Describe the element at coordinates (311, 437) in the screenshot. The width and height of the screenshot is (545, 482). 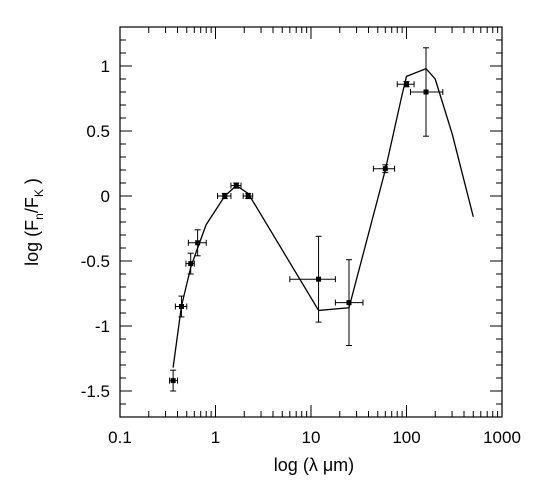
I see `x-tick-label: 10` at that location.